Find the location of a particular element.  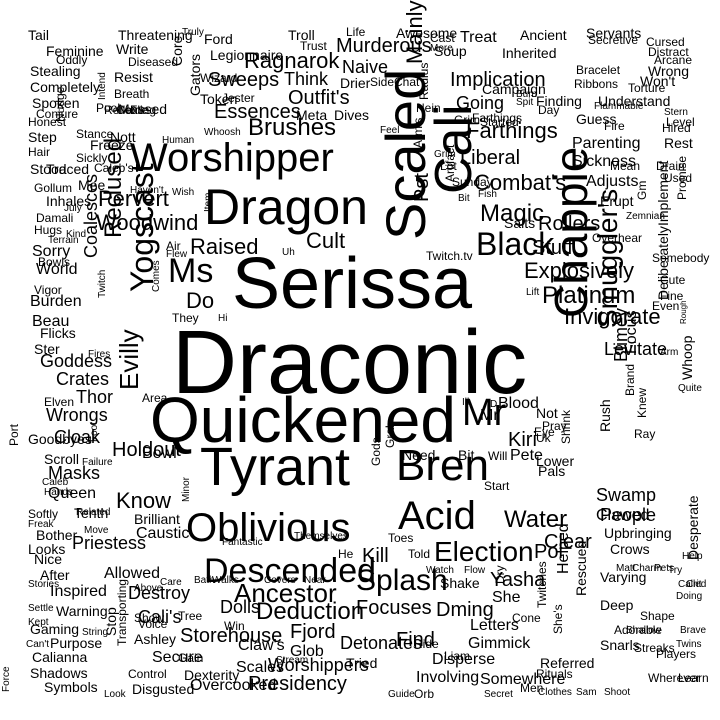

cloud-word: Uh is located at coordinates (288, 252).